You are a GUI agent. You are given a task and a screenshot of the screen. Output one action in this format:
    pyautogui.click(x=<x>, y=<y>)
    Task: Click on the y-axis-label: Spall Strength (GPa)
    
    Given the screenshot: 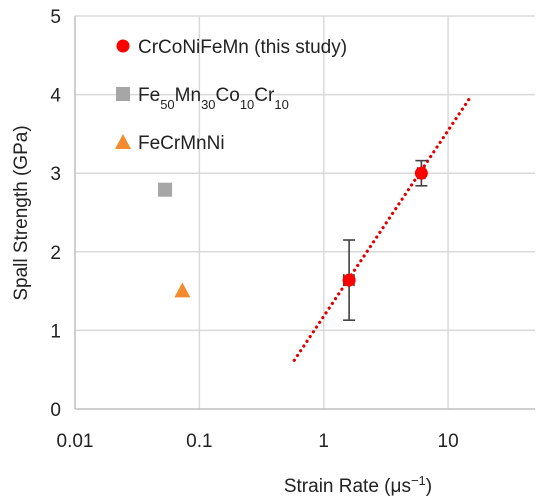 What is the action you would take?
    pyautogui.click(x=21, y=212)
    